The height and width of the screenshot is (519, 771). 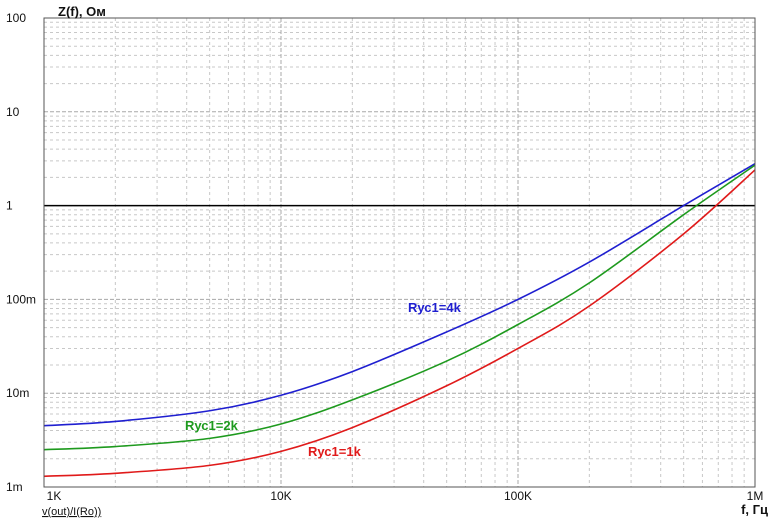 What do you see at coordinates (212, 425) in the screenshot?
I see `series-label-2: Rус1=2k` at bounding box center [212, 425].